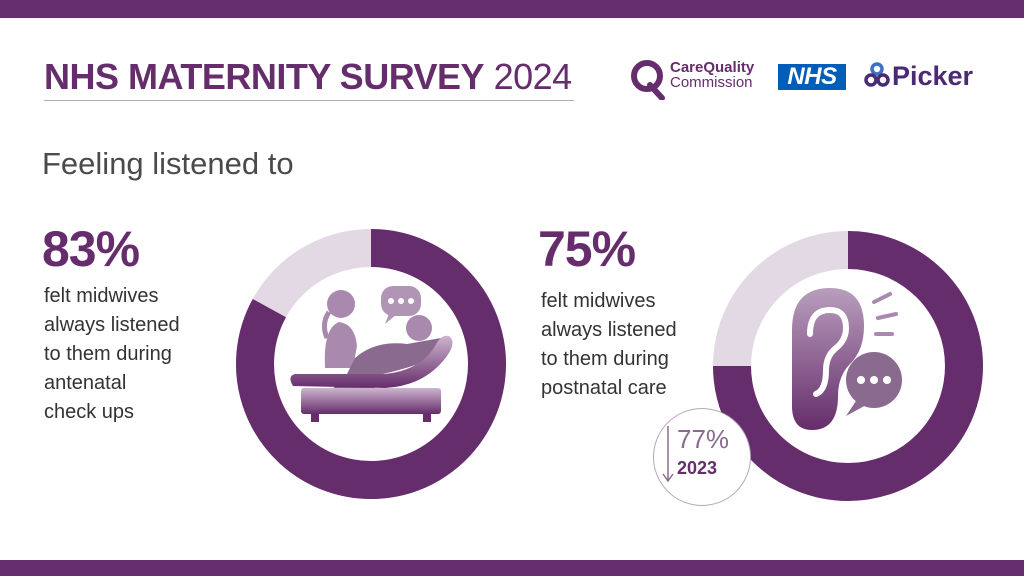 The height and width of the screenshot is (576, 1024). I want to click on page-title: NHS MATERNITY SURVEY 2024, so click(308, 77).